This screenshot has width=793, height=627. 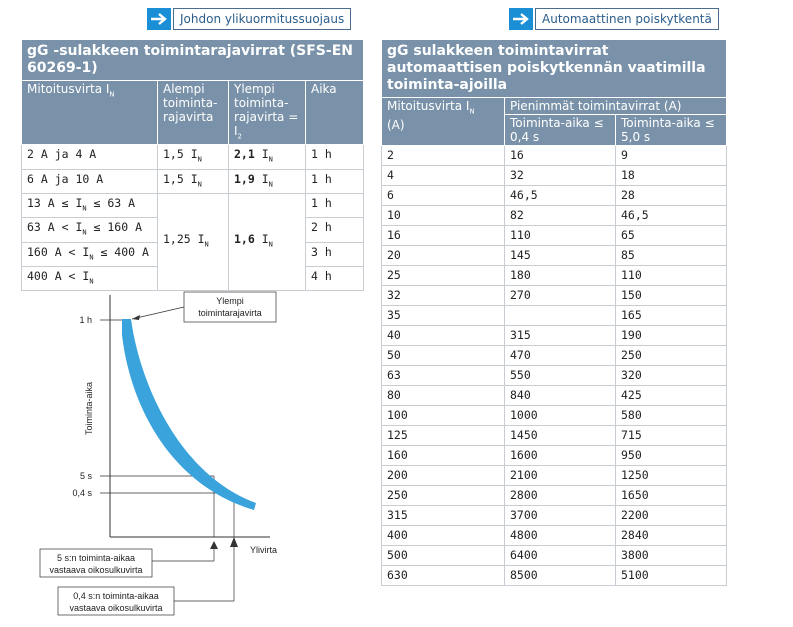 What do you see at coordinates (560, 375) in the screenshot?
I see `cell-04s: 550` at bounding box center [560, 375].